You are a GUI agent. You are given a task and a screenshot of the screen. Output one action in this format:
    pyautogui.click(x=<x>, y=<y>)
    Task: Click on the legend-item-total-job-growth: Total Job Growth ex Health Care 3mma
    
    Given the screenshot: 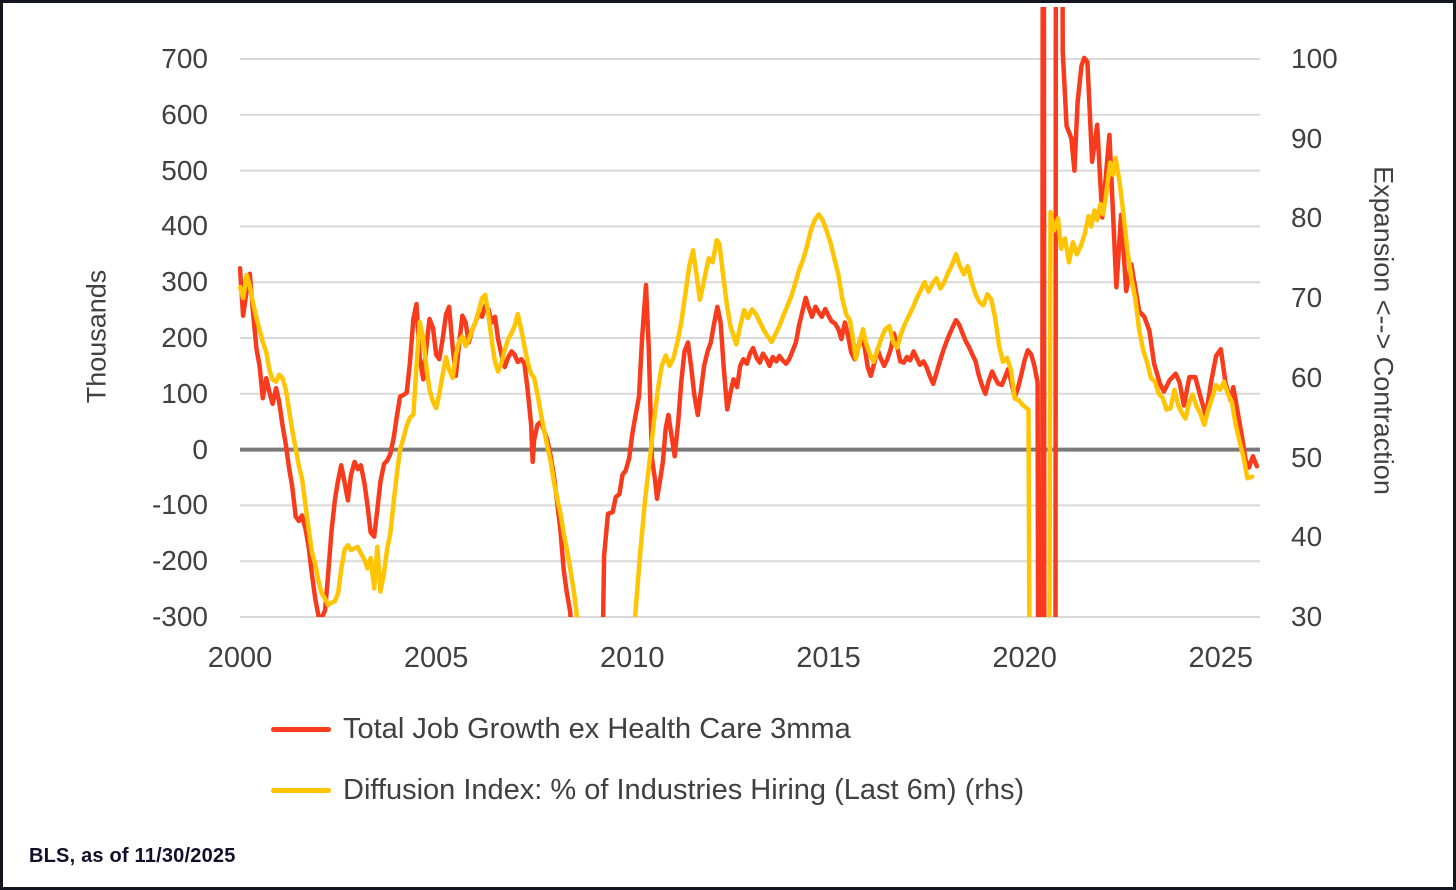 What is the action you would take?
    pyautogui.click(x=647, y=729)
    